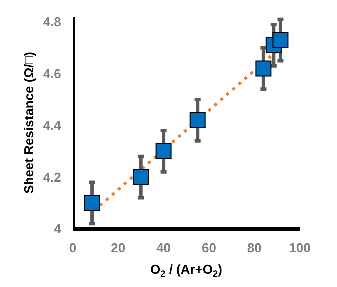  Describe the element at coordinates (58, 229) in the screenshot. I see `y-tick-label: 4` at that location.